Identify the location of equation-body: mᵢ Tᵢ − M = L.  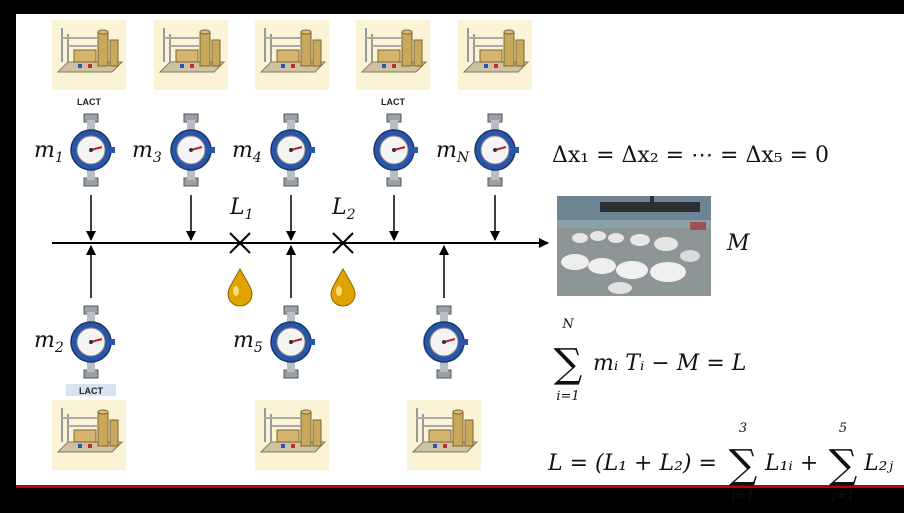
(669, 363).